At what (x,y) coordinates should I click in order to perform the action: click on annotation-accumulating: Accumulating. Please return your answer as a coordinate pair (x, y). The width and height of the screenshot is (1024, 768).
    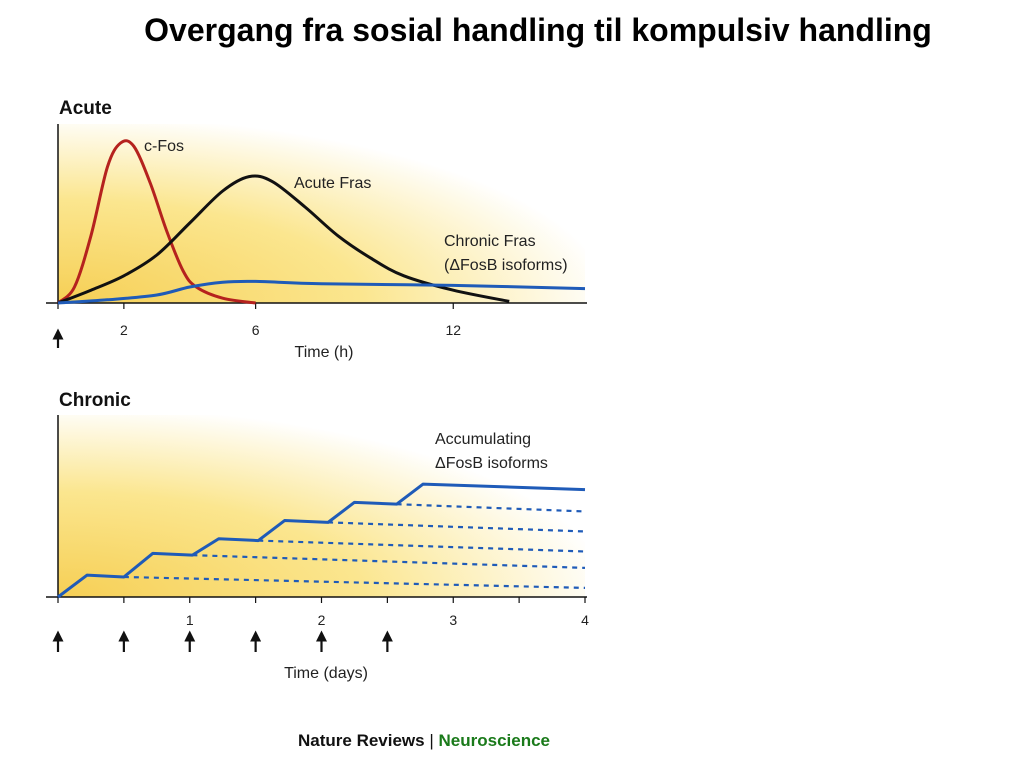
    Looking at the image, I should click on (483, 439).